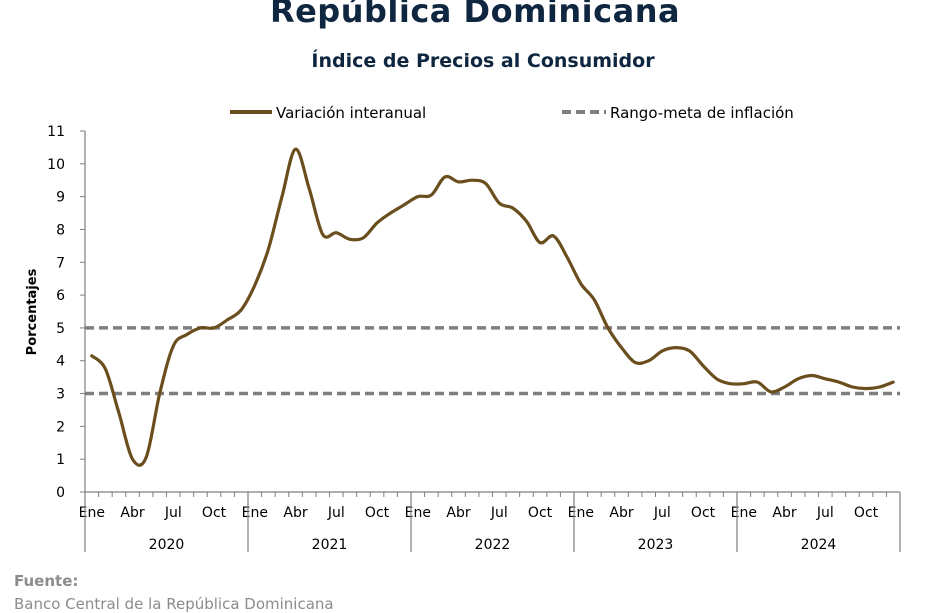  I want to click on y-tick-label: 10, so click(56, 165).